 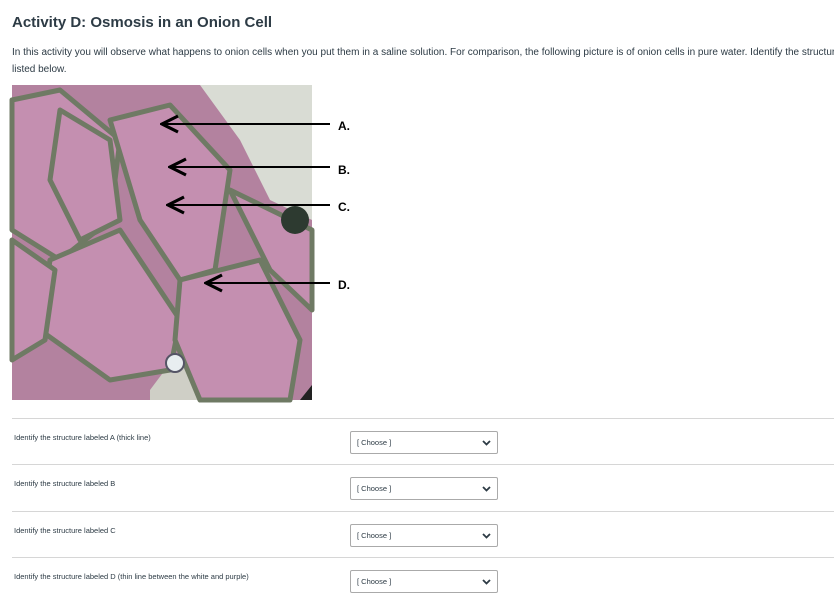 What do you see at coordinates (65, 483) in the screenshot?
I see `question-text: Identify the structure labeled B` at bounding box center [65, 483].